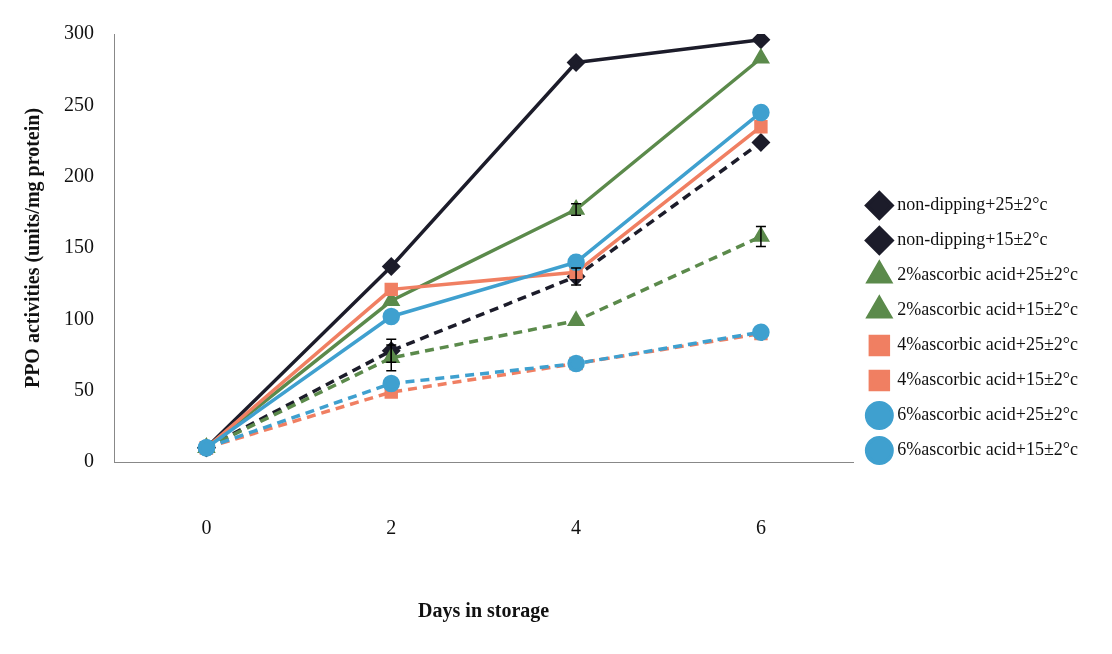 The width and height of the screenshot is (1112, 654). I want to click on legend-label: 6%ascorbic acid+25±2°c, so click(988, 414).